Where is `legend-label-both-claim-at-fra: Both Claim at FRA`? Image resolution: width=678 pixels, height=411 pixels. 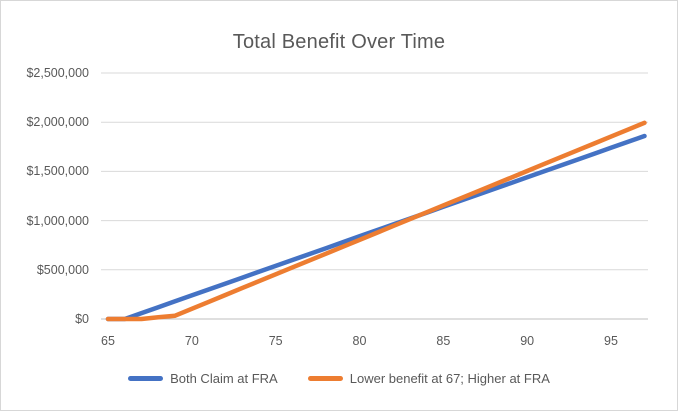 legend-label-both-claim-at-fra: Both Claim at FRA is located at coordinates (224, 378).